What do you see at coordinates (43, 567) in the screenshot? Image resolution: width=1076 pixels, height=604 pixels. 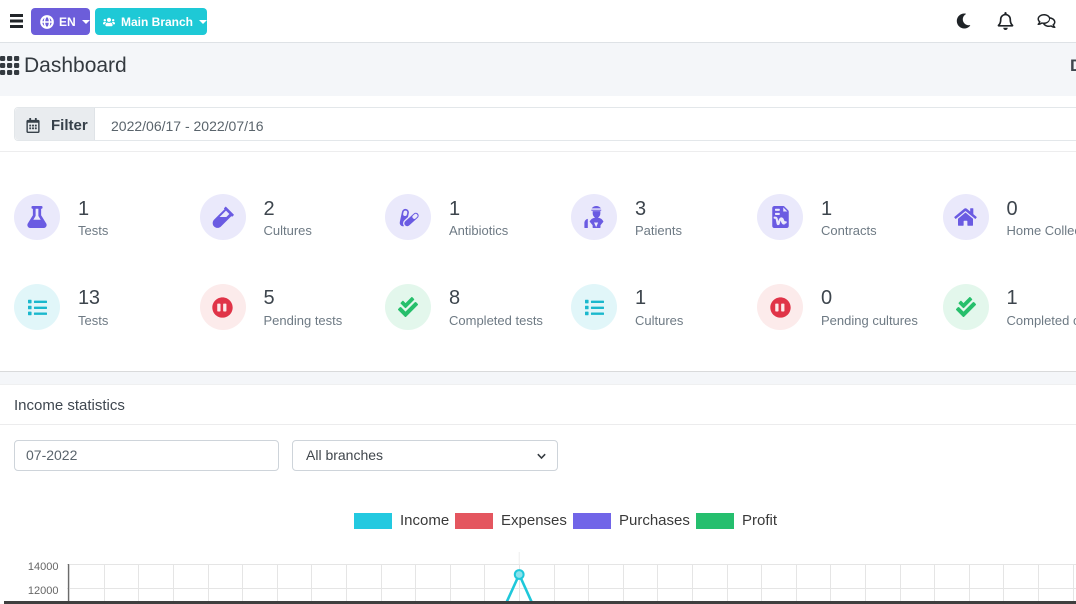 I see `svg-text: 14000` at bounding box center [43, 567].